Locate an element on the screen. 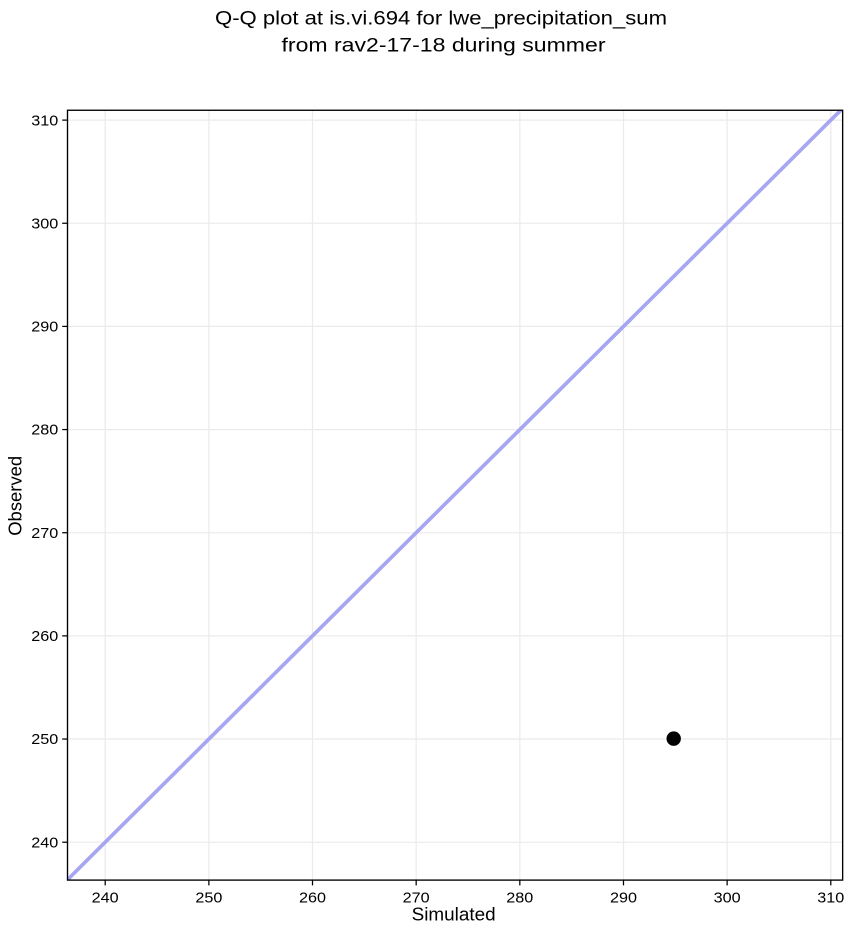 The image size is (854, 934). svg-text: Simulated is located at coordinates (454, 914).